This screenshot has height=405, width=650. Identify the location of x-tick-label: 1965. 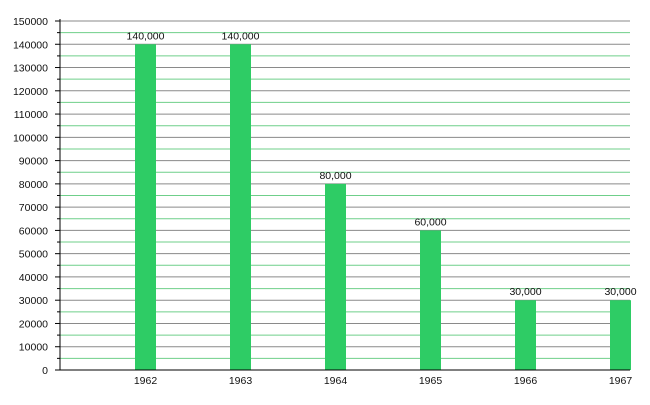
(431, 381).